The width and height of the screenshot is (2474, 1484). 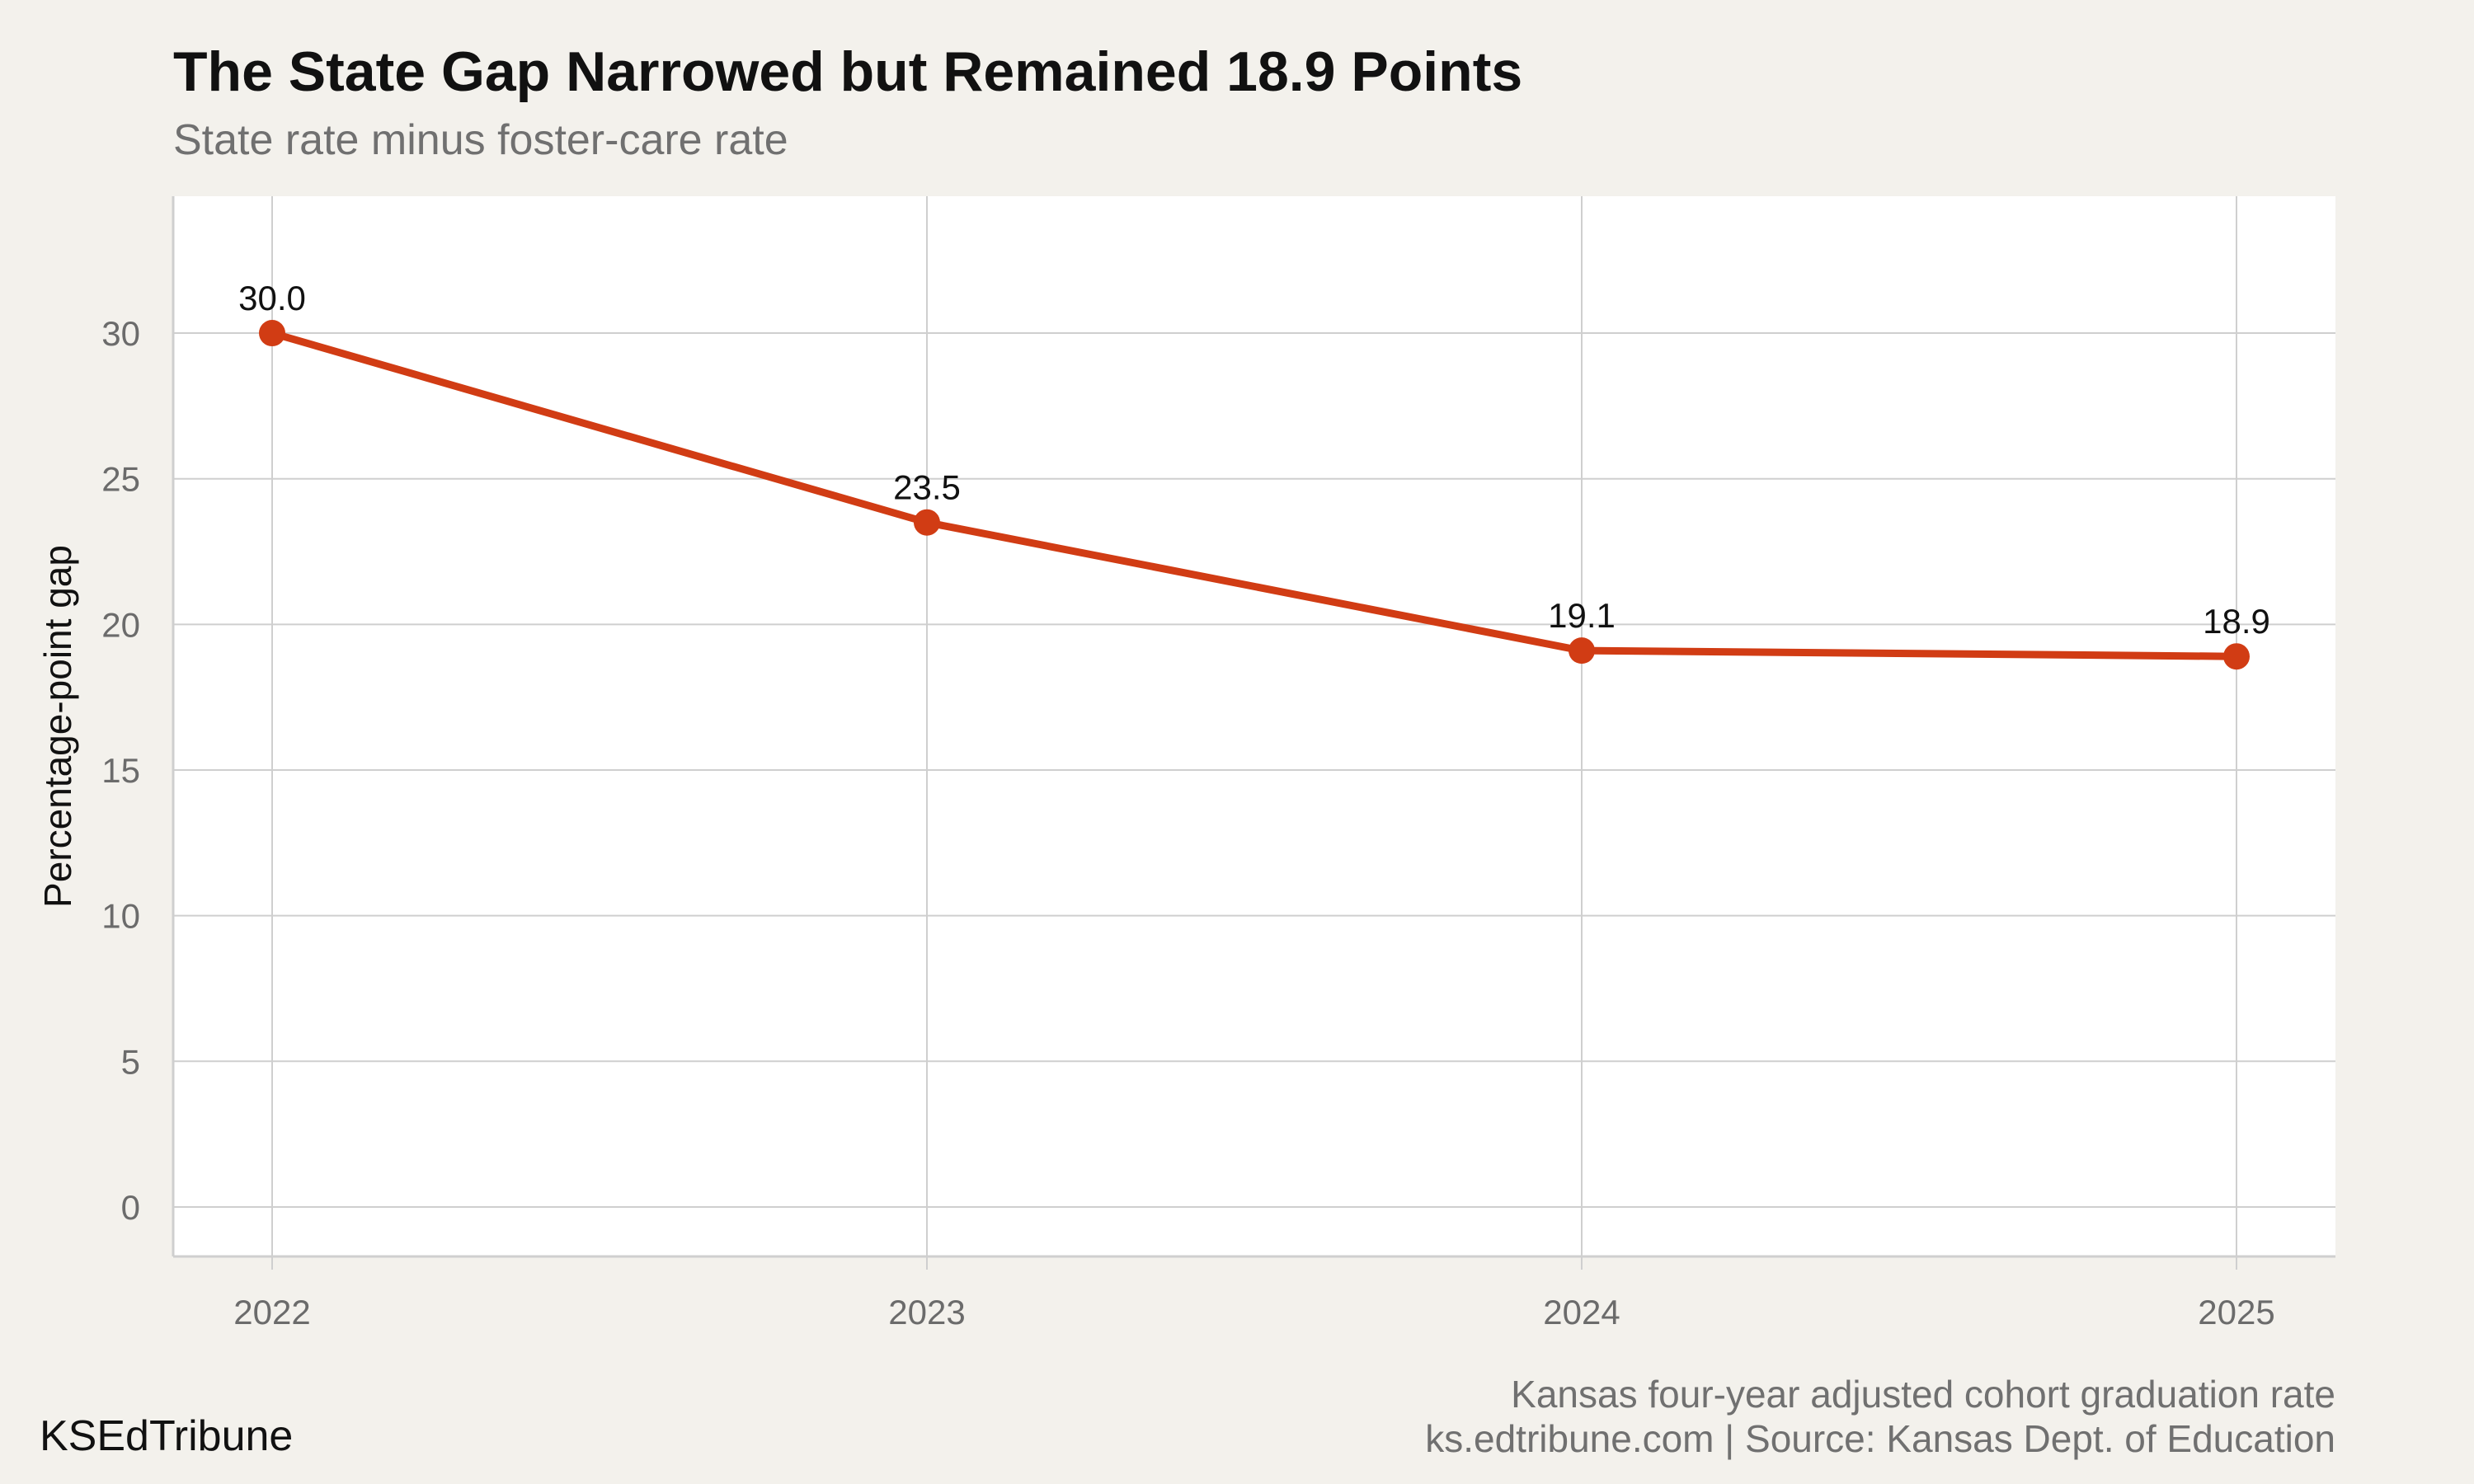 I want to click on y-tick-label: 20, so click(x=120, y=624).